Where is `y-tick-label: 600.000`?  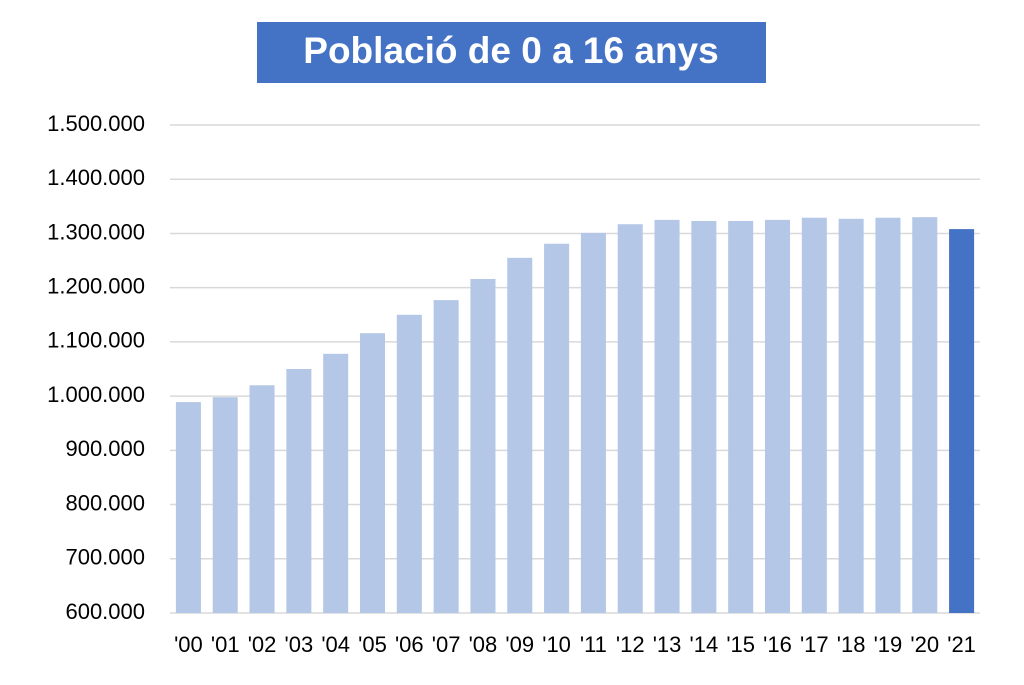
y-tick-label: 600.000 is located at coordinates (105, 611).